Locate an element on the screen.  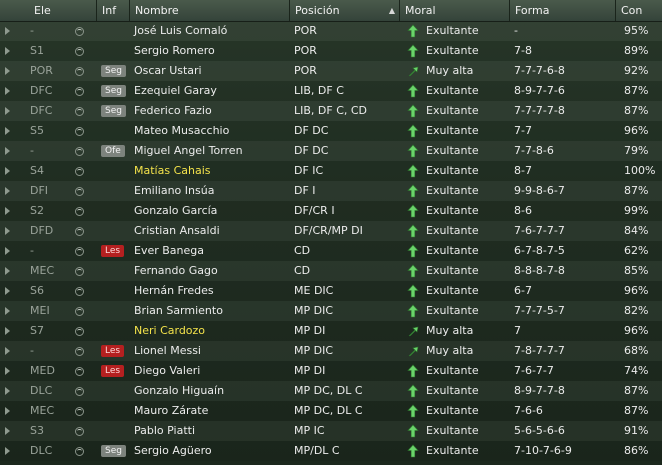
cell-player-name: Fernando Gago is located at coordinates (176, 270).